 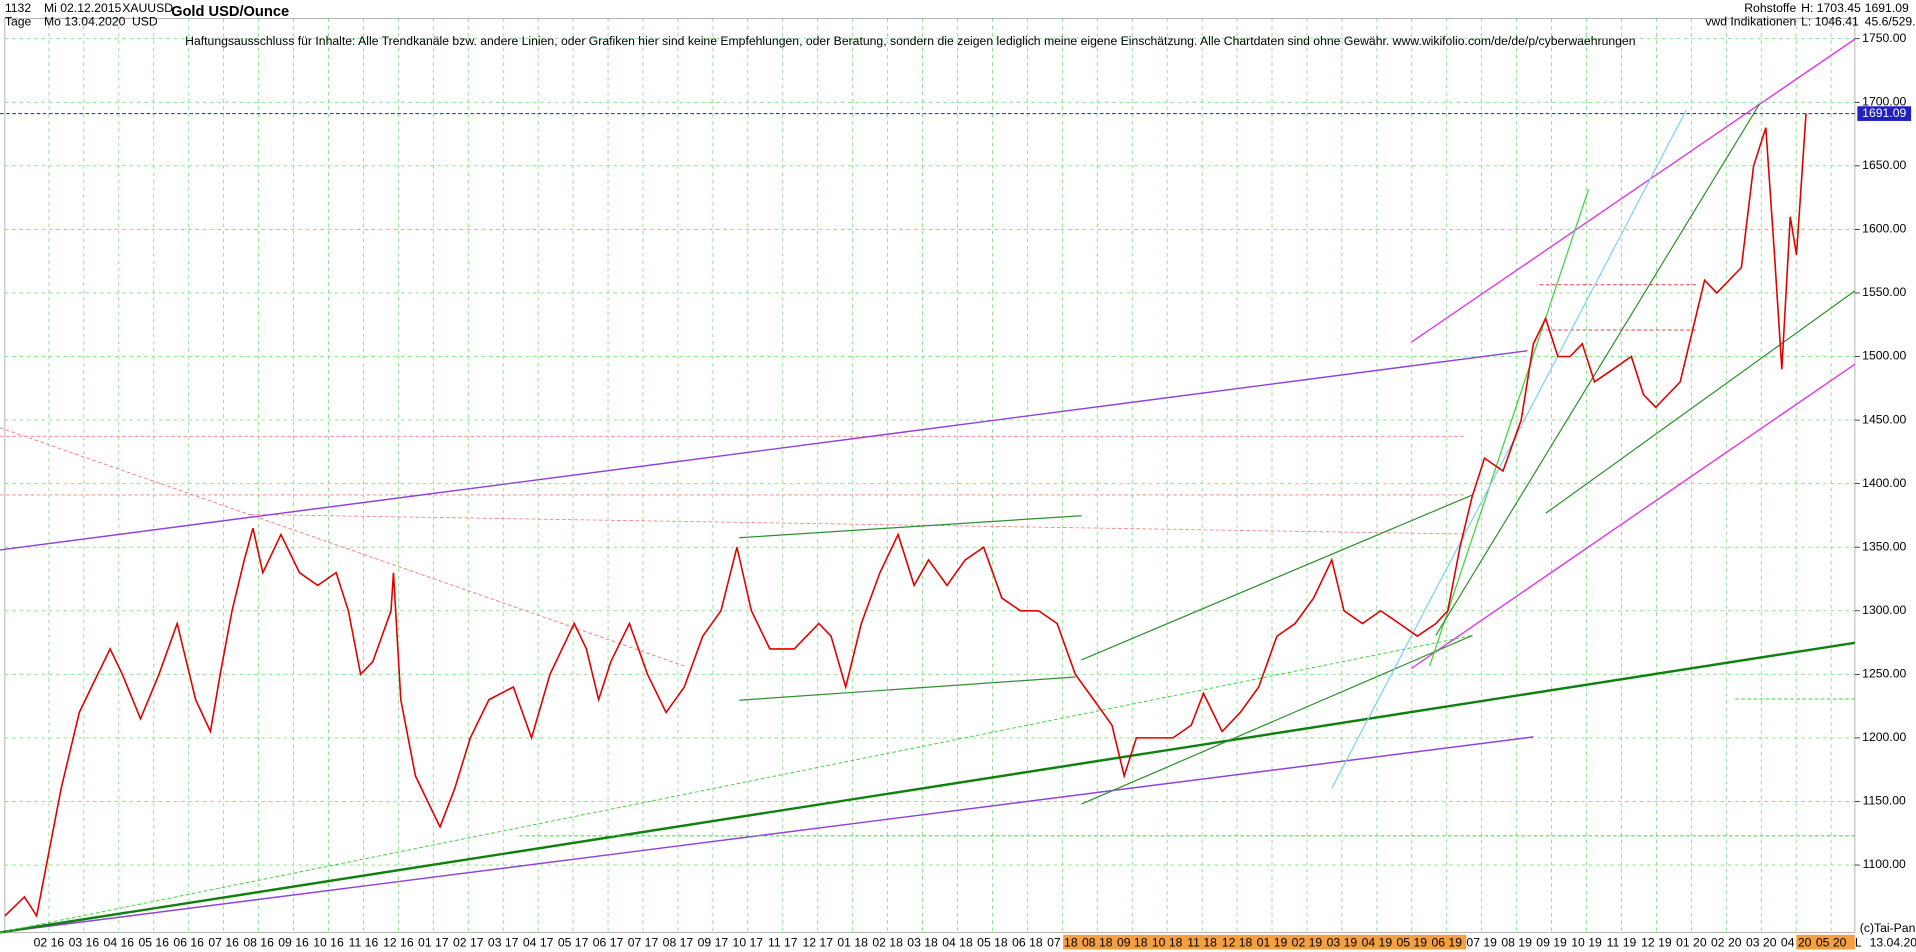 What do you see at coordinates (713, 943) in the screenshot?
I see `x-tick-label: 09 17` at bounding box center [713, 943].